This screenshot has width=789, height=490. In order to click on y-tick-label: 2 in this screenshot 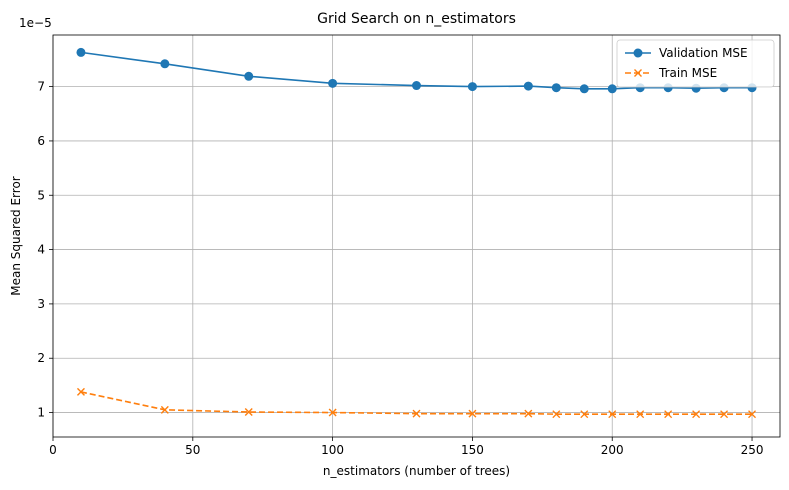, I will do `click(41, 358)`.